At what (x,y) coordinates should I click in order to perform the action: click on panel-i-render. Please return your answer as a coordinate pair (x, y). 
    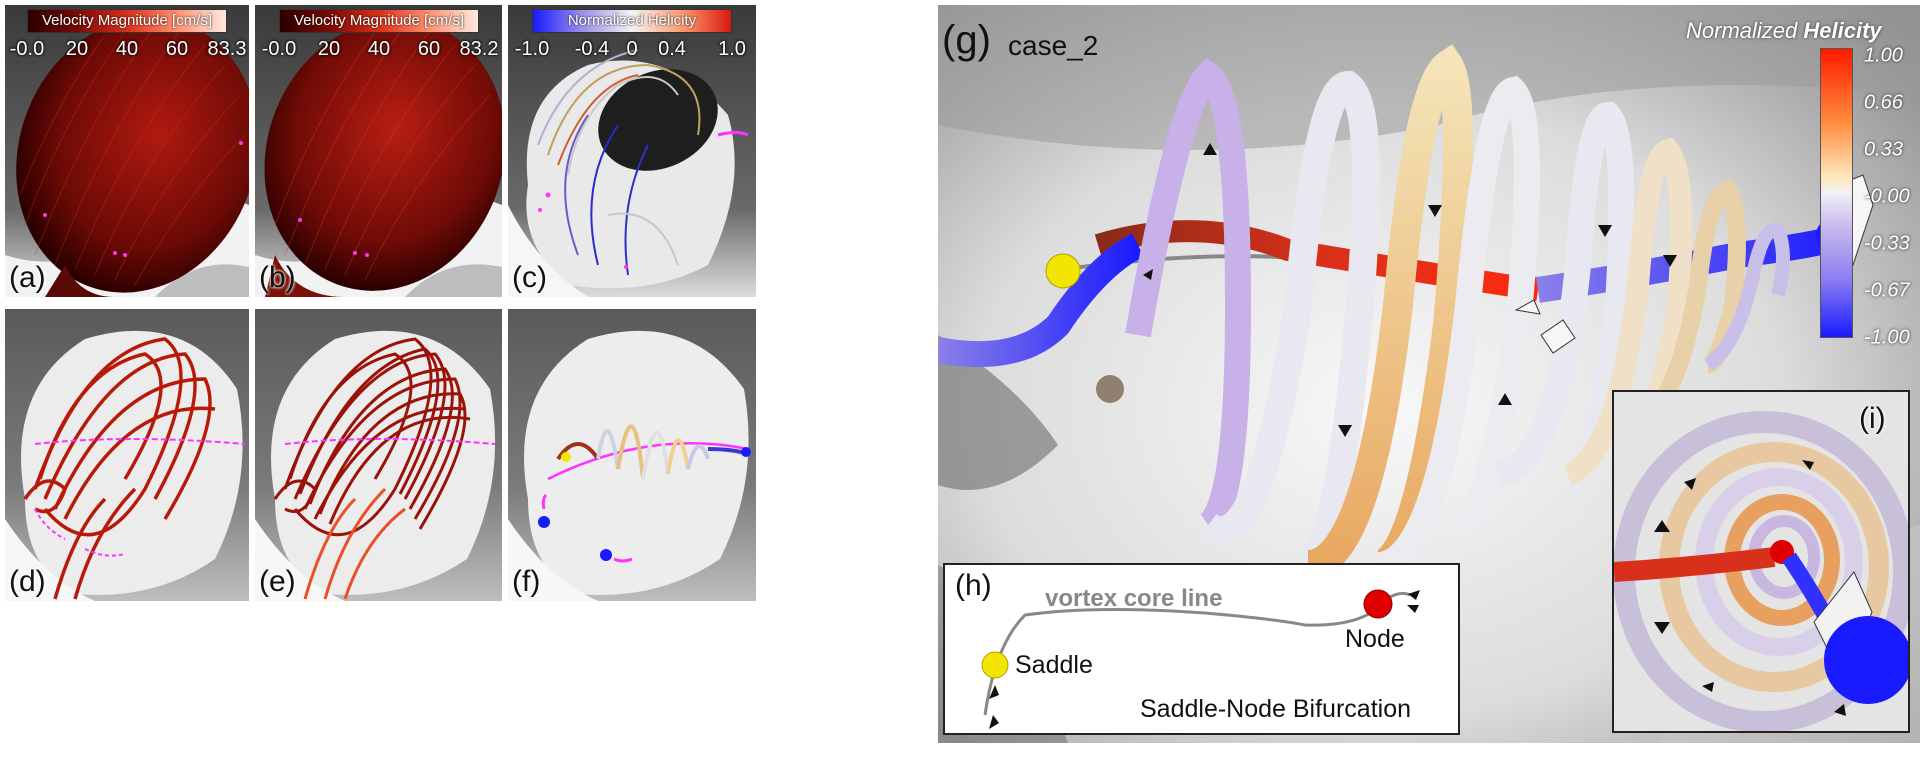
    Looking at the image, I should click on (1761, 561).